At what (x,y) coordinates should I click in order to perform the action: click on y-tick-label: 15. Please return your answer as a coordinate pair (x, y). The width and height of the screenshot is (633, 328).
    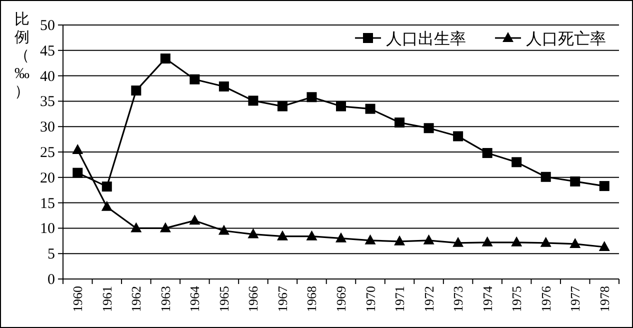
    Looking at the image, I should click on (47, 204).